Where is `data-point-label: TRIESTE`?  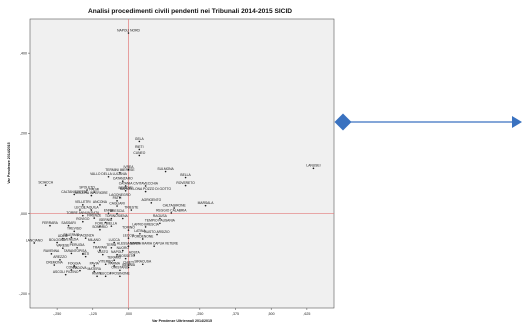 data-point-label: TRIESTE is located at coordinates (131, 207).